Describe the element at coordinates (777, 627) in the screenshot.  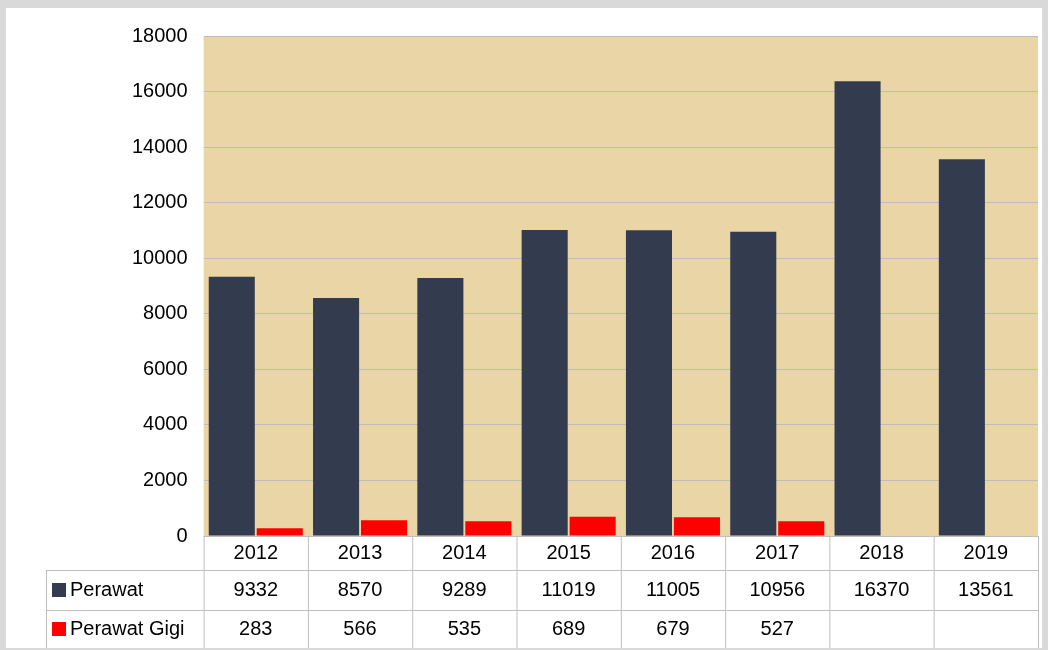
I see `data-label: 527` at that location.